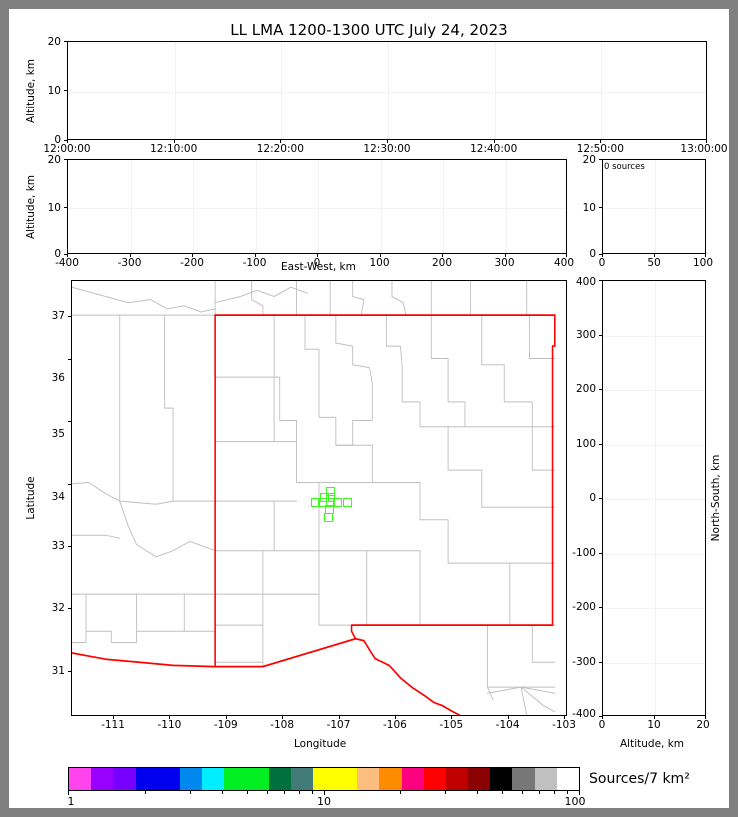 This screenshot has width=738, height=817. Describe the element at coordinates (31, 207) in the screenshot. I see `east-west-height-ylabel: Altitude, km` at that location.